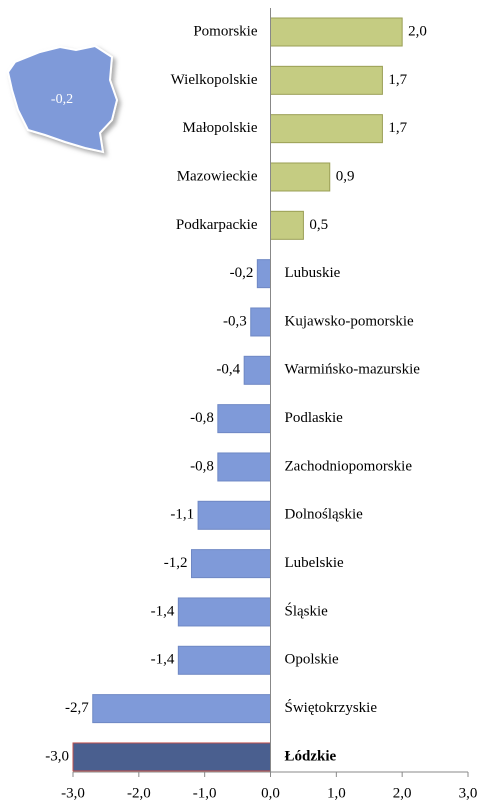 Image resolution: width=483 pixels, height=810 pixels. I want to click on category-label: Zachodniopomorskie, so click(349, 466).